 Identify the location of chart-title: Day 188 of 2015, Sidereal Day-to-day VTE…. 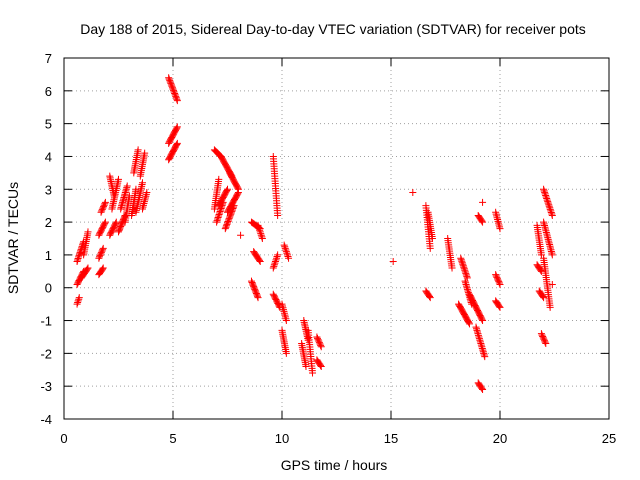
(333, 29).